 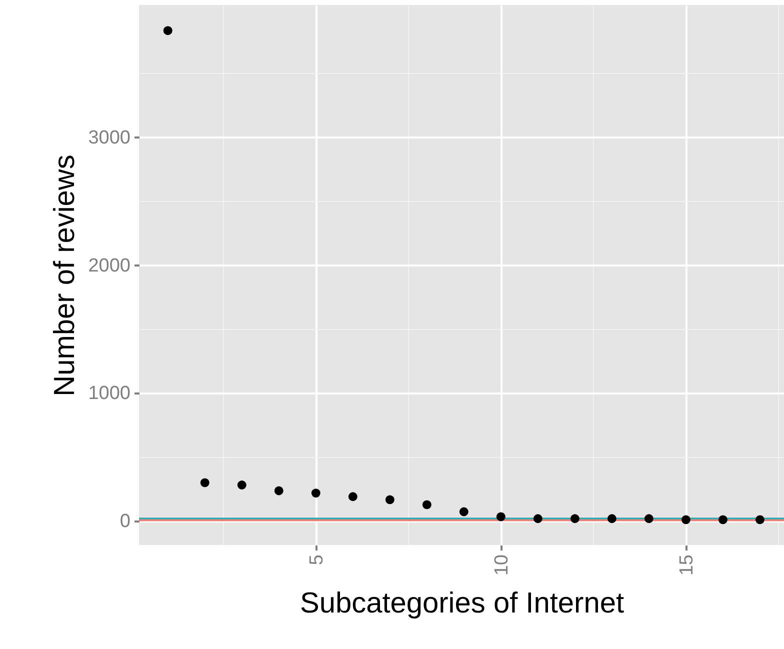 What do you see at coordinates (125, 521) in the screenshot?
I see `y-tick-label: 0` at bounding box center [125, 521].